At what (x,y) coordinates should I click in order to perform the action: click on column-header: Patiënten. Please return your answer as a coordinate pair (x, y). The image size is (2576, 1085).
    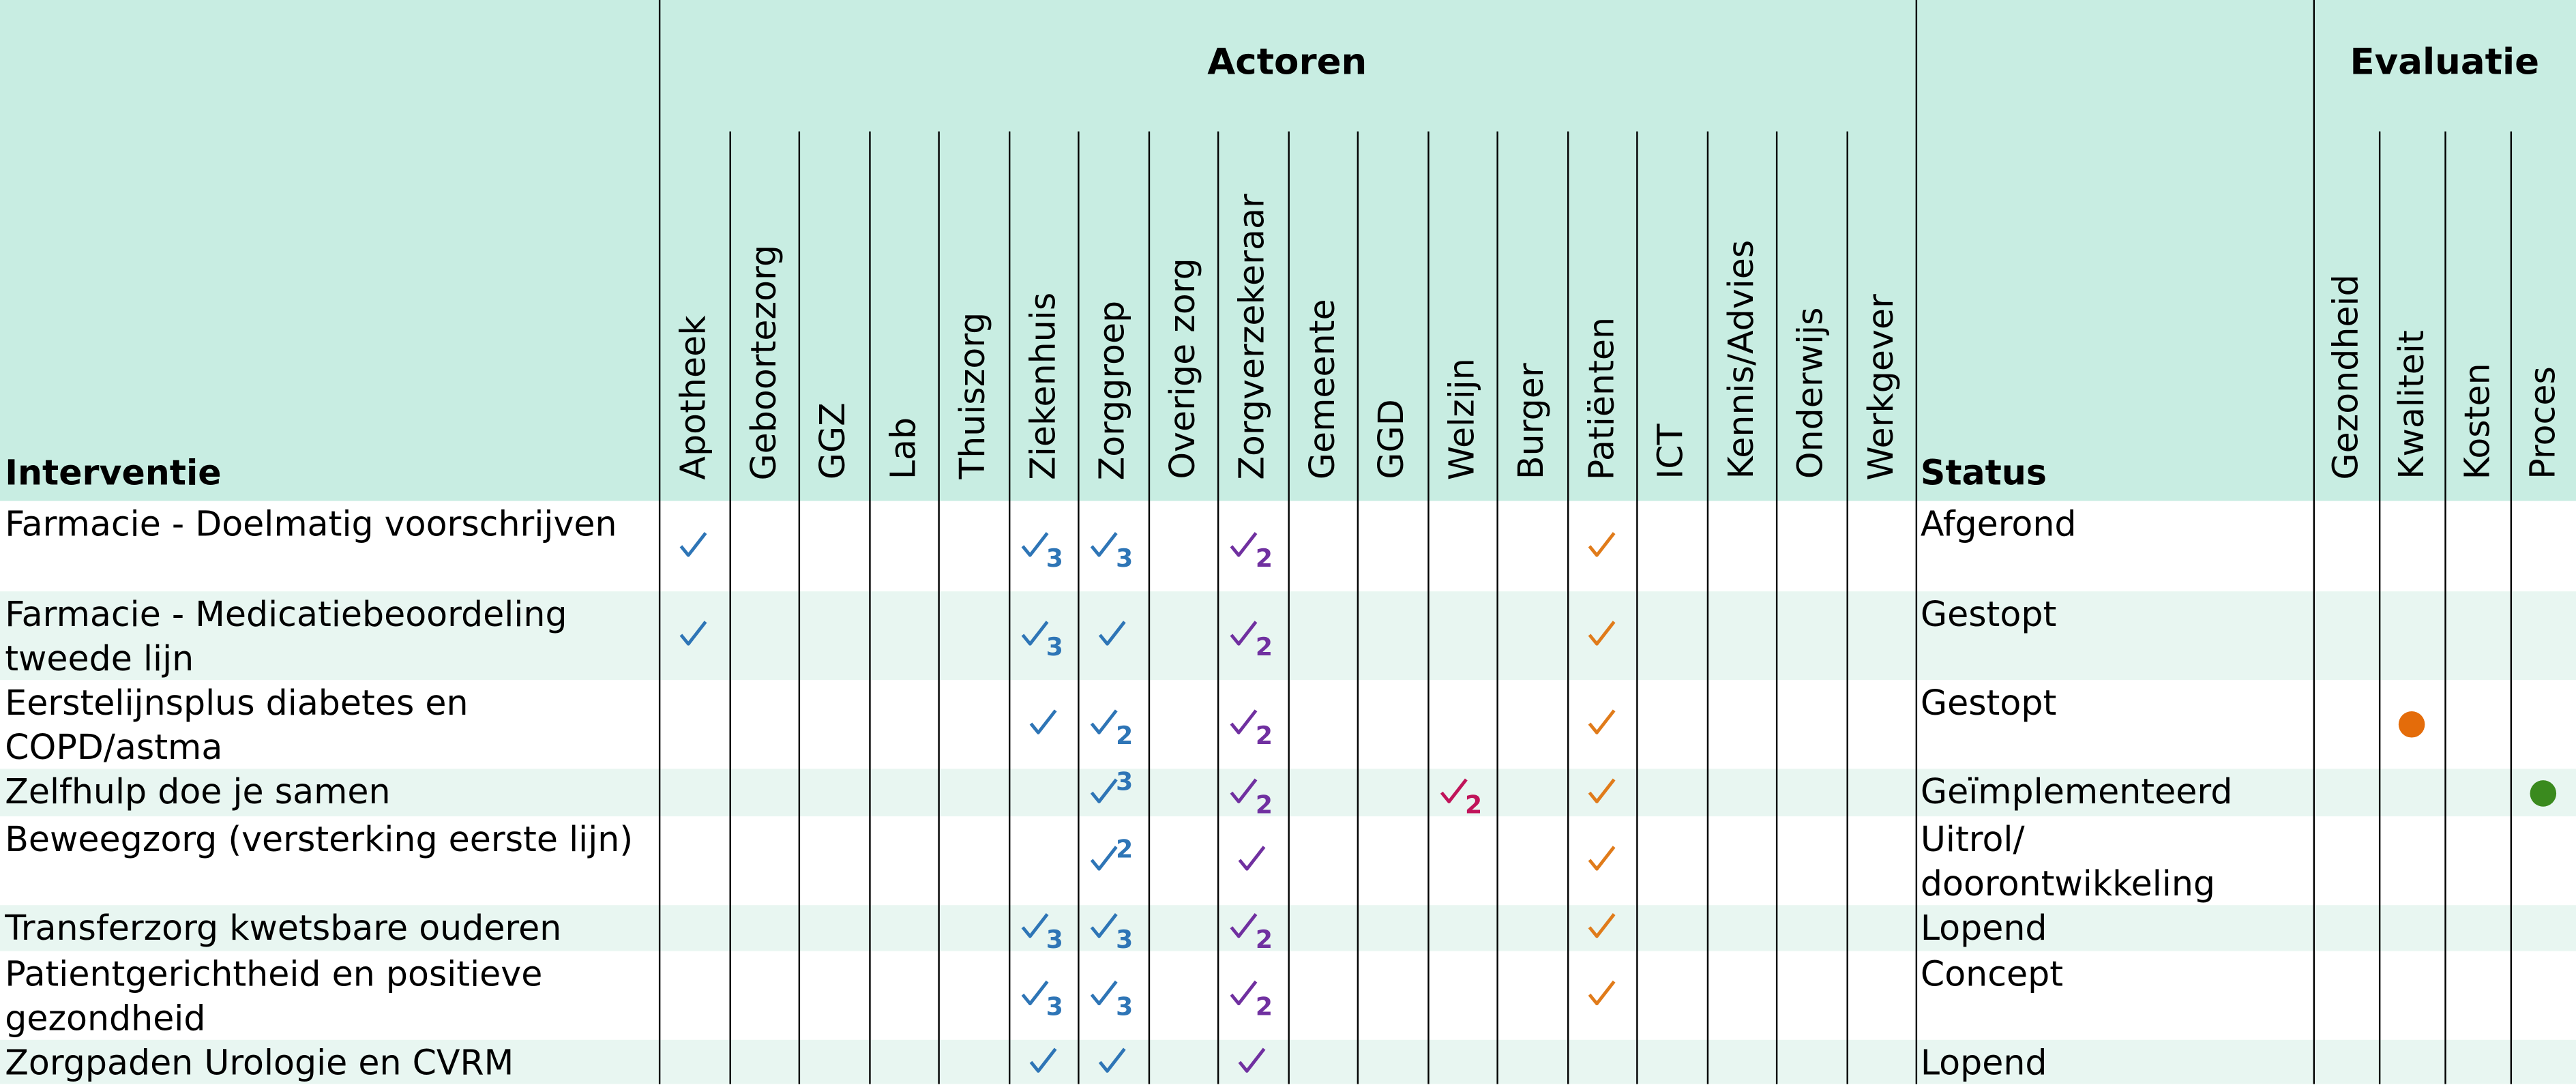
    Looking at the image, I should click on (1601, 398).